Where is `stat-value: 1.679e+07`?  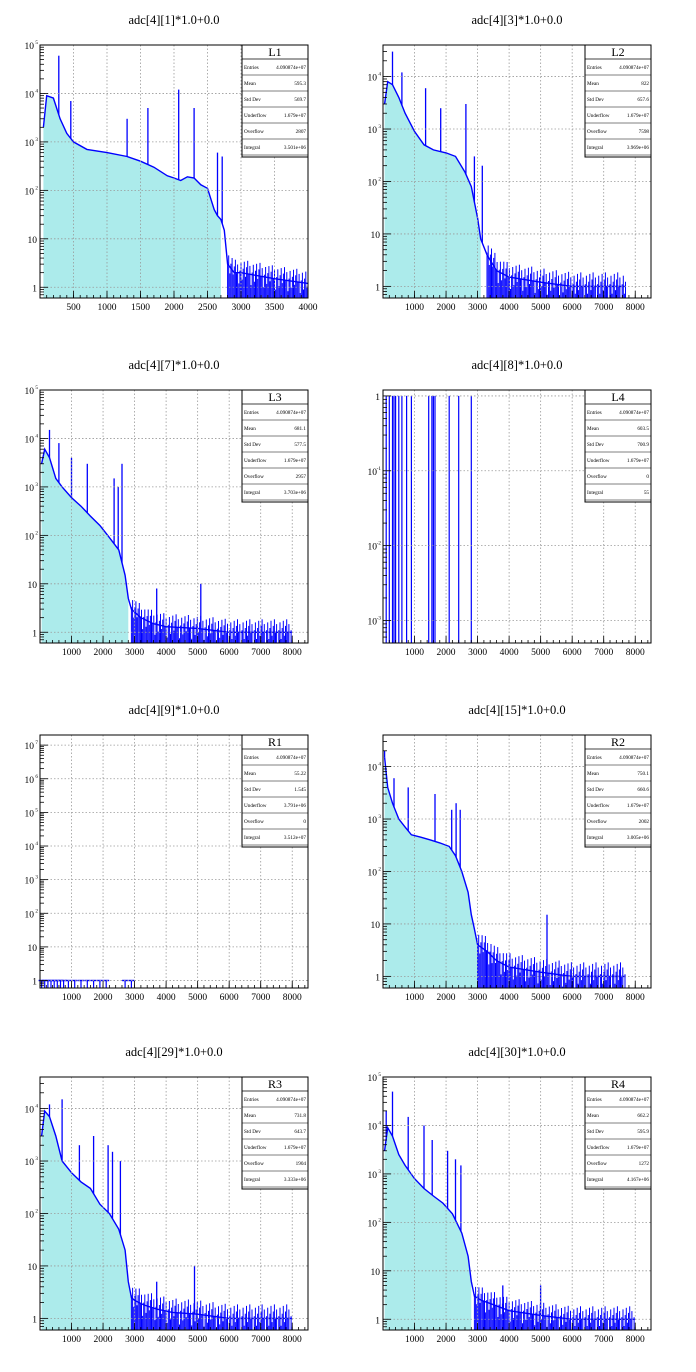 stat-value: 1.679e+07 is located at coordinates (638, 461).